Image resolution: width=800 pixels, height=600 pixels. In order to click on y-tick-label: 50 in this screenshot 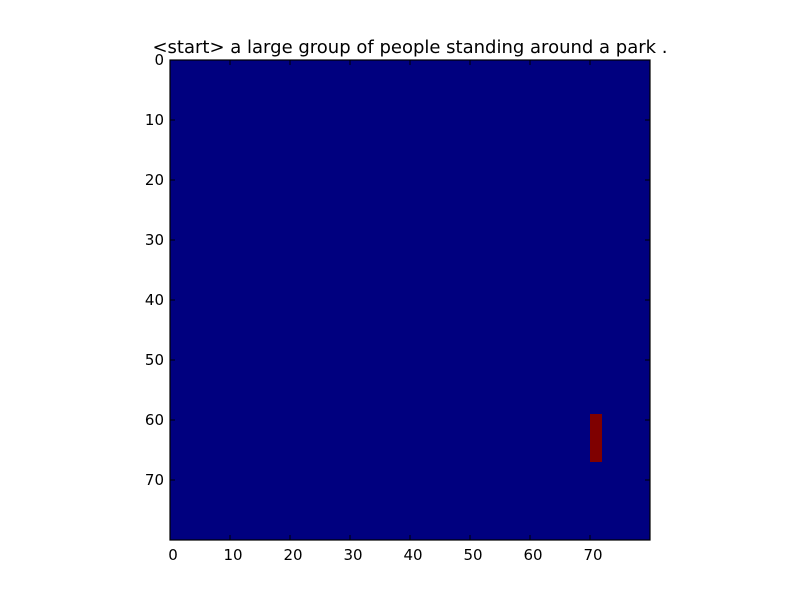, I will do `click(154, 360)`.